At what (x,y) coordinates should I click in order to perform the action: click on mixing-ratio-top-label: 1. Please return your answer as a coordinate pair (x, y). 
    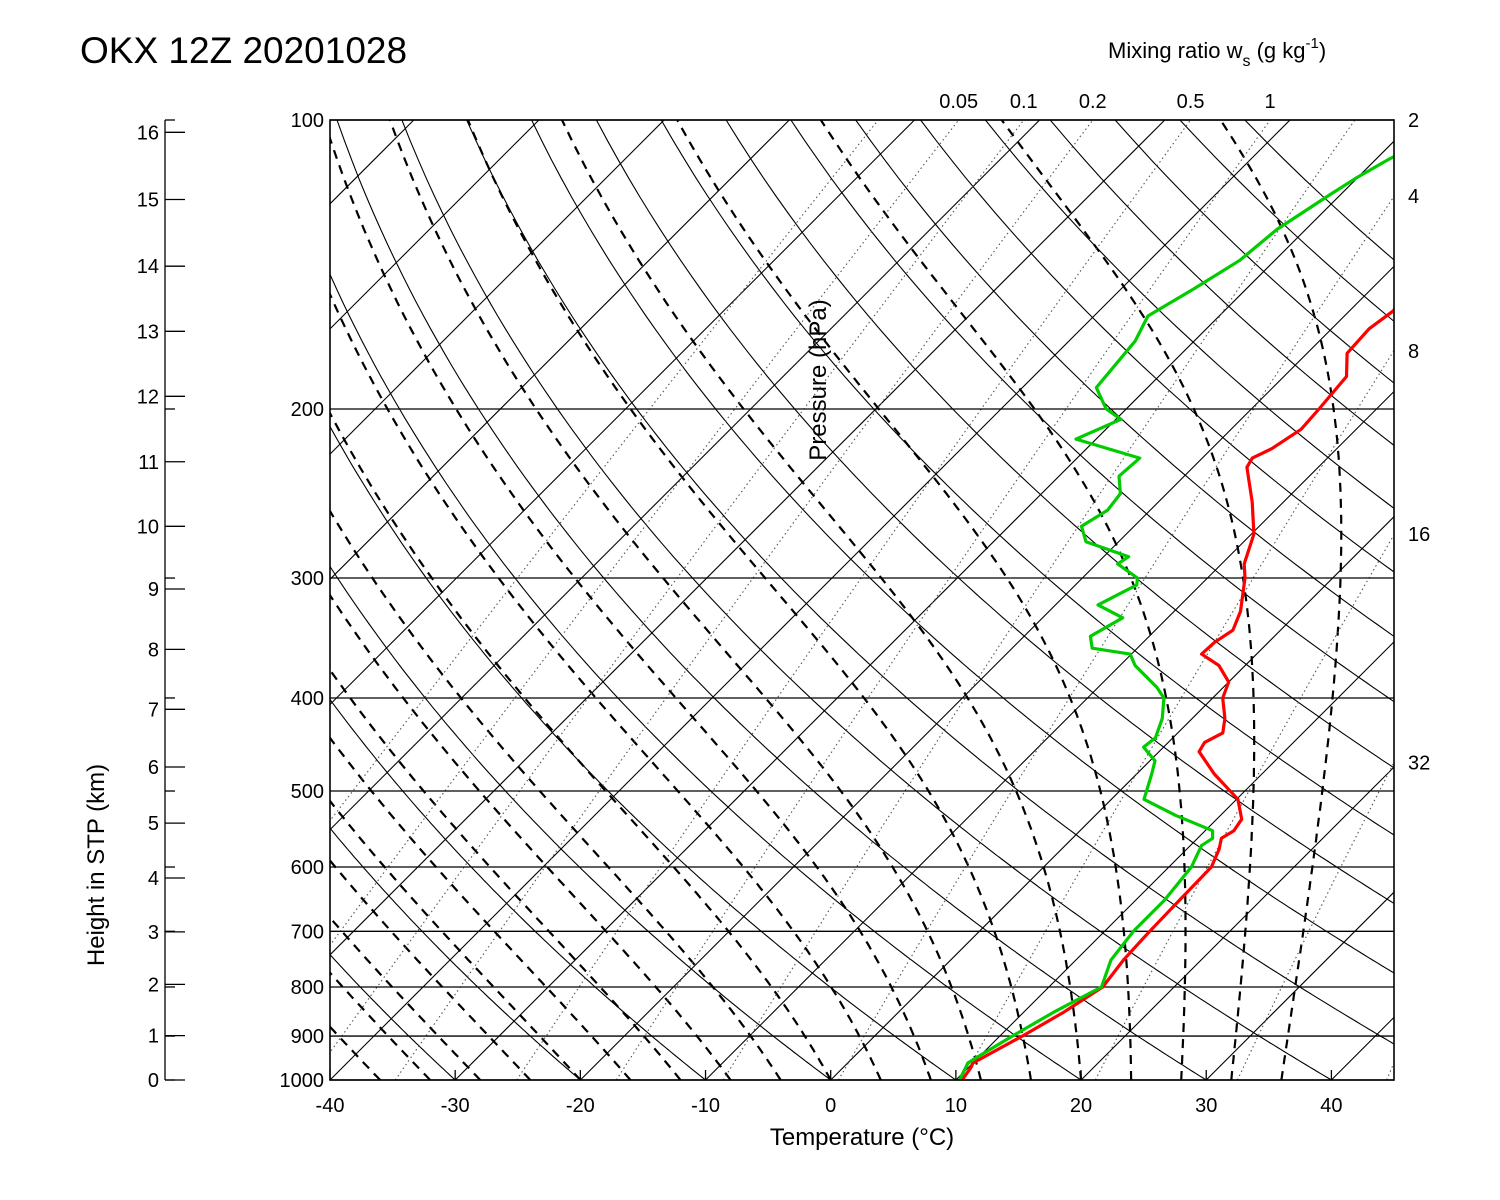
    Looking at the image, I should click on (1270, 102).